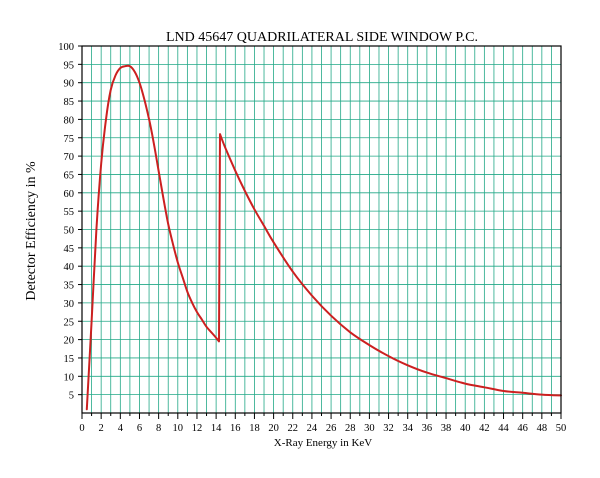 The height and width of the screenshot is (478, 600). What do you see at coordinates (323, 443) in the screenshot?
I see `x-axis-label: X-Ray Energy in KeV` at bounding box center [323, 443].